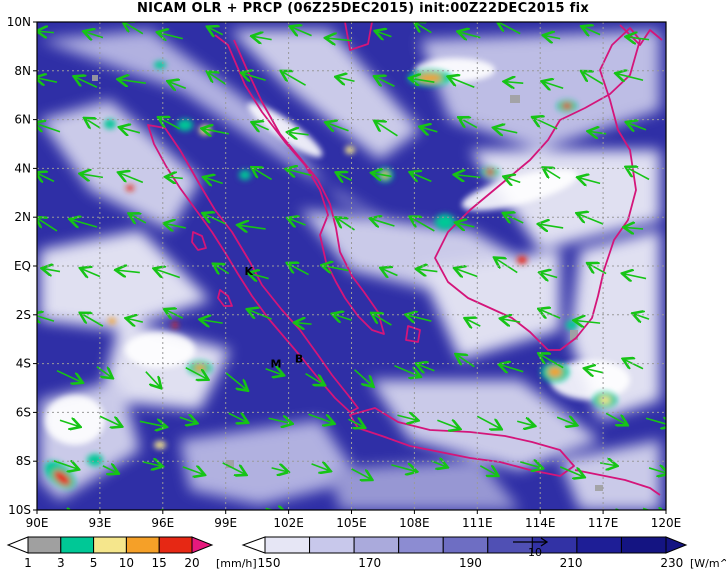  I want to click on olr-unit: [W/m^2], so click(708, 563).